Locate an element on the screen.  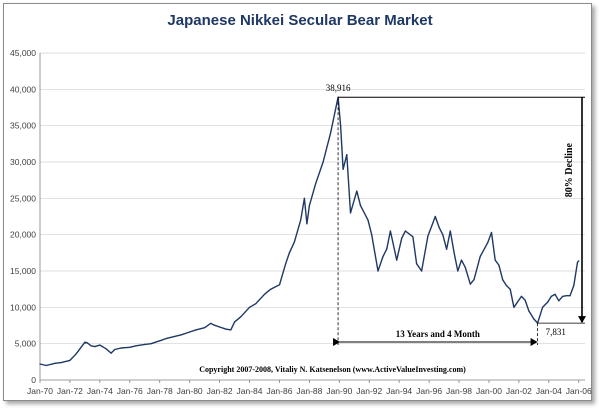
x-tick-label: Jan-90 is located at coordinates (339, 391).